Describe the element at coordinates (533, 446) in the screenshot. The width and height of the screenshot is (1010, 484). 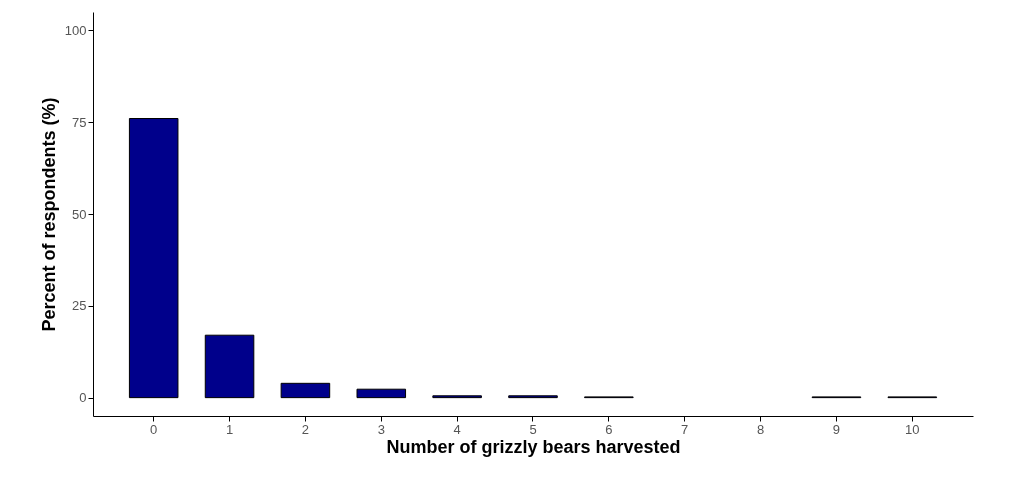
I see `x-axis-title: Number of grizzly bears harvested` at that location.